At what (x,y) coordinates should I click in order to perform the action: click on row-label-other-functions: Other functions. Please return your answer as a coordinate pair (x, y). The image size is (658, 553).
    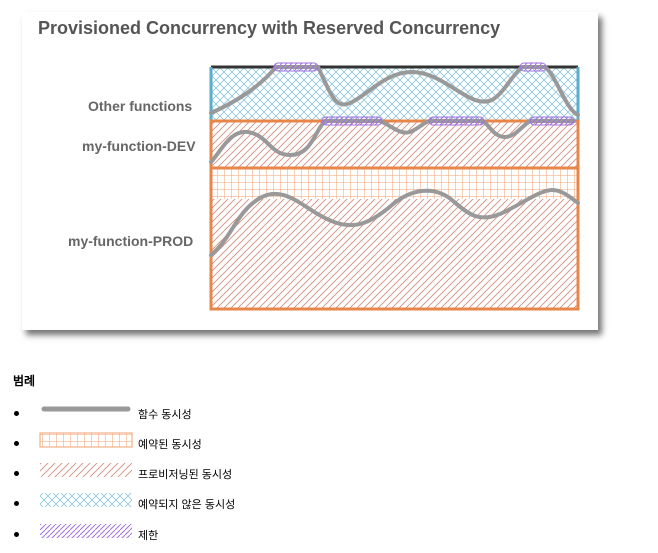
    Looking at the image, I should click on (140, 106).